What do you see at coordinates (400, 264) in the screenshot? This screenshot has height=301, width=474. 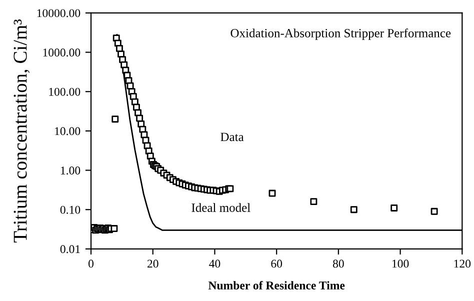 I see `x-tick-label: 100` at bounding box center [400, 264].